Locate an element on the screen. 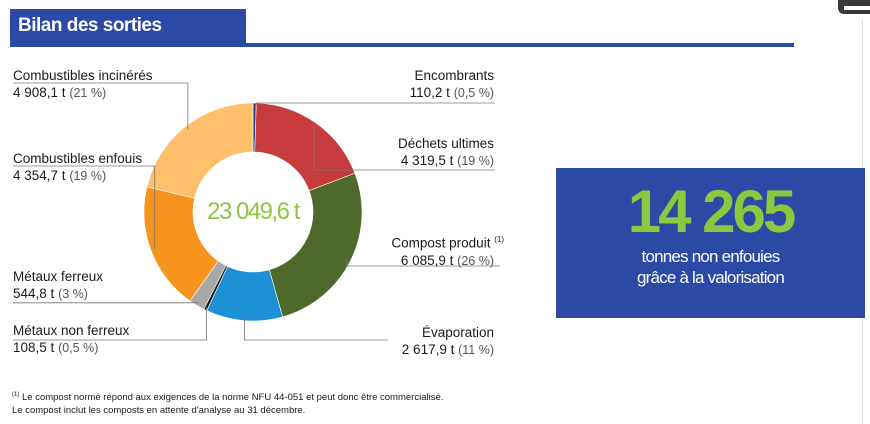  label-dechets-ultimes: Déchets ultimes 4 319,5 t (19 %) is located at coordinates (445, 152).